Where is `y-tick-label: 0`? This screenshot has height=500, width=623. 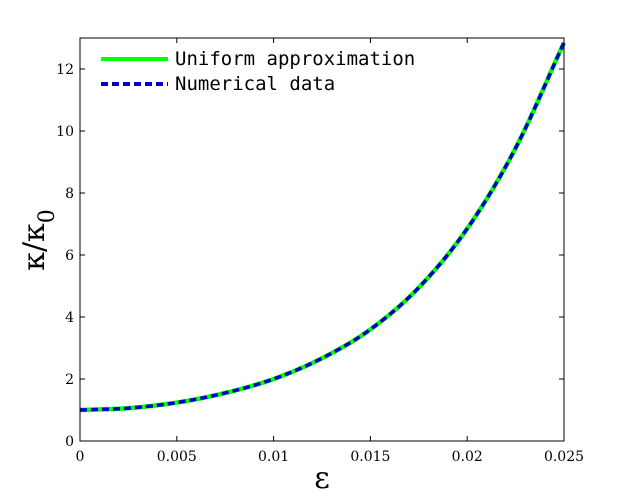 y-tick-label: 0 is located at coordinates (69, 442).